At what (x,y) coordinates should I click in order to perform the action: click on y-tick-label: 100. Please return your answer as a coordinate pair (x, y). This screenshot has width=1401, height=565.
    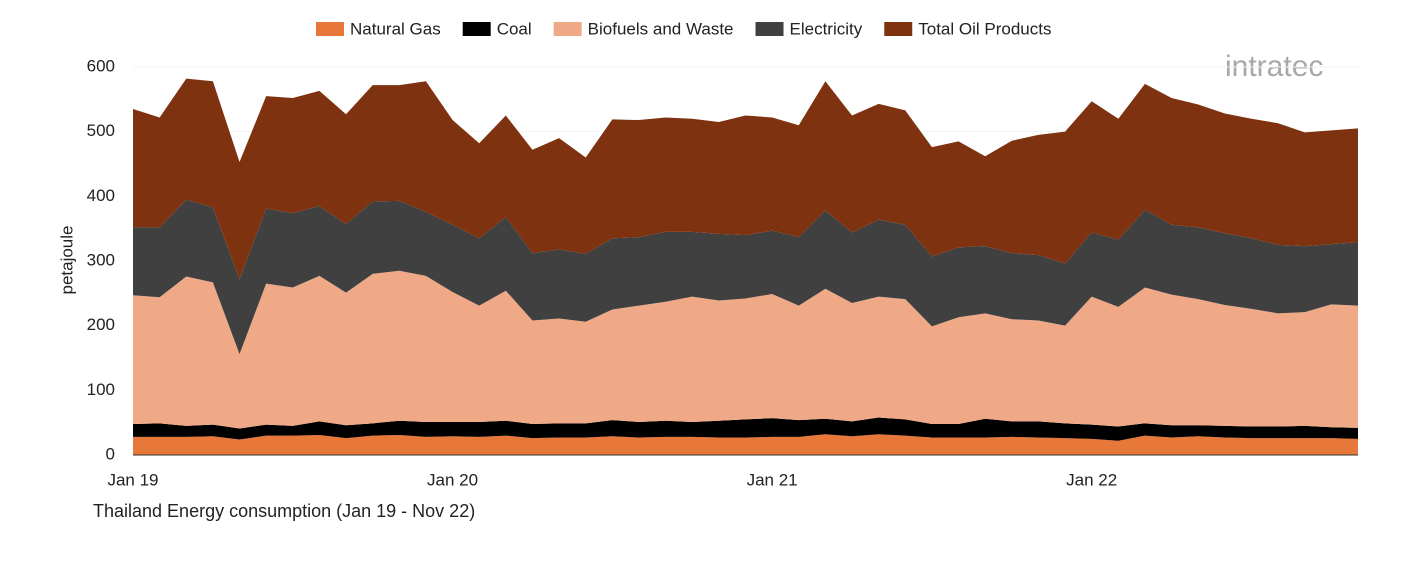
    Looking at the image, I should click on (101, 389).